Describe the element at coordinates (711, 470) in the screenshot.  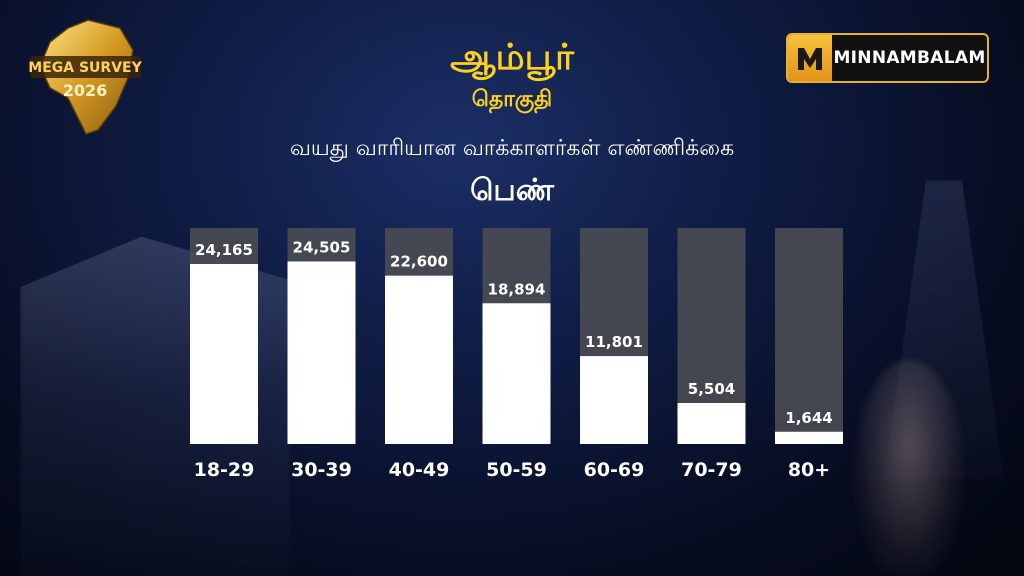
I see `category-label: 70-79` at that location.